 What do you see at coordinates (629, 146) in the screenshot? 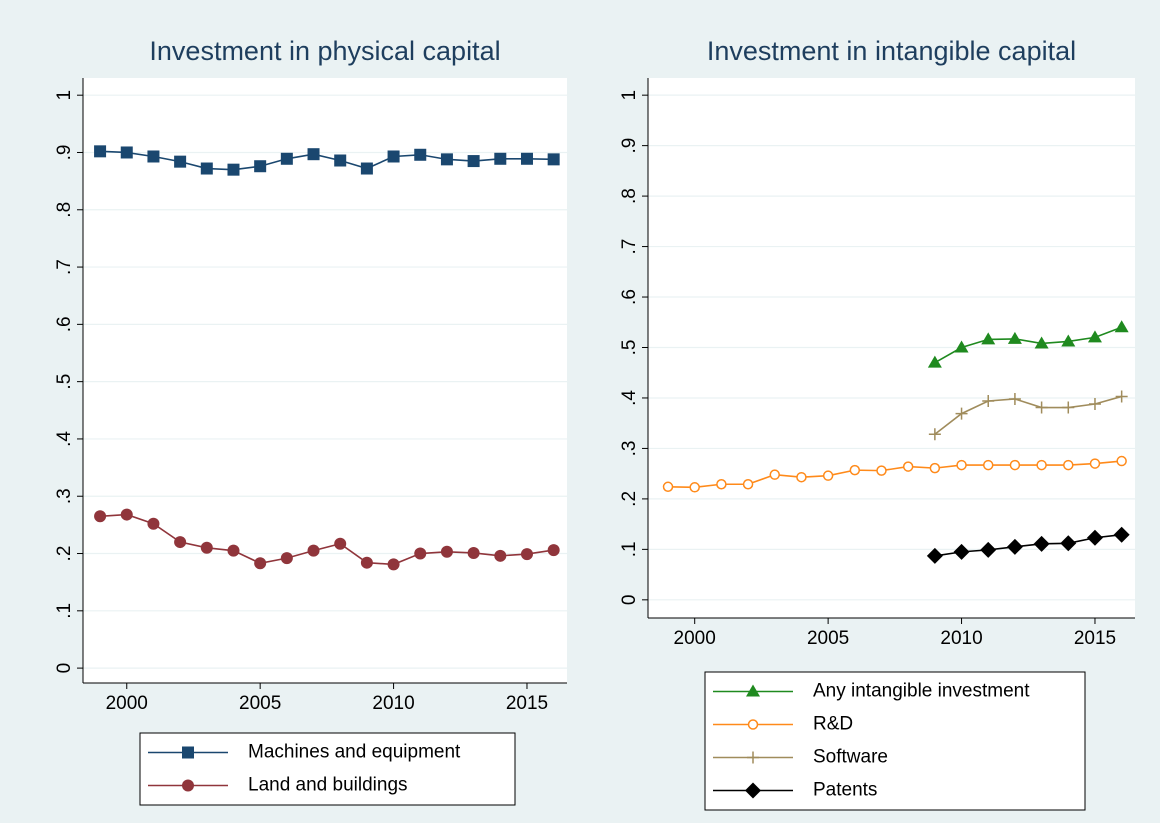
I see `y-tick-label: .9` at bounding box center [629, 146].